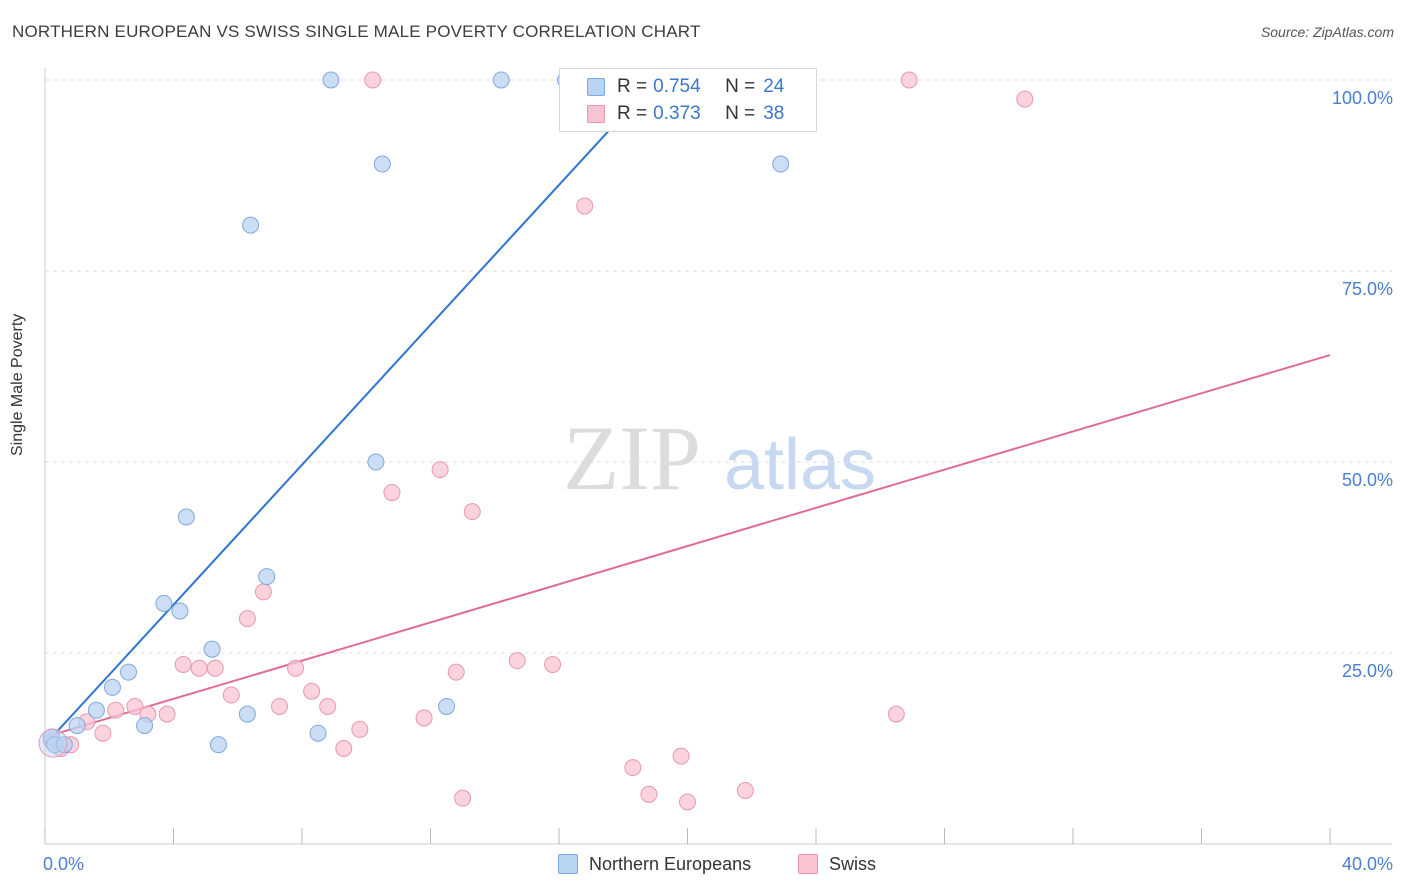 Image resolution: width=1406 pixels, height=892 pixels. What do you see at coordinates (63, 864) in the screenshot?
I see `x-tick-label: 0.0%` at bounding box center [63, 864].